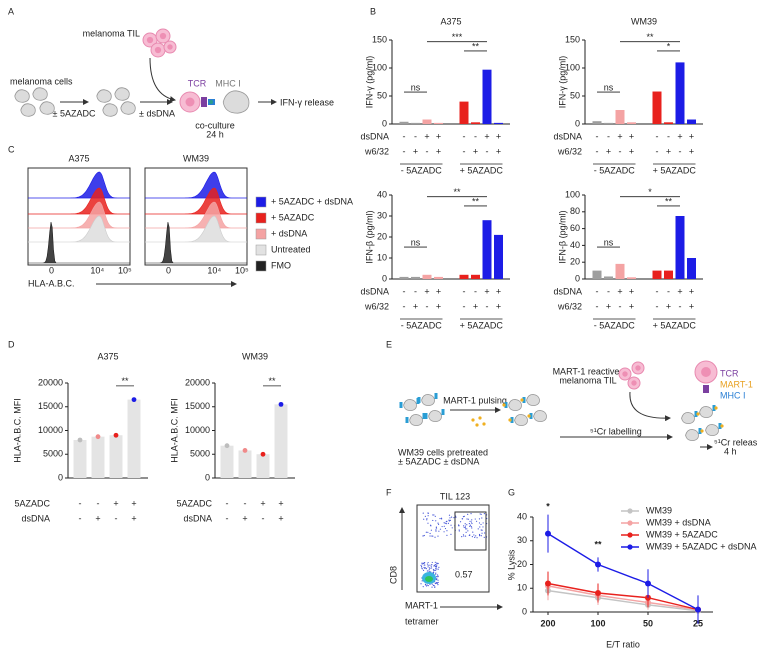 The width and height of the screenshot is (757, 656). I want to click on row-label: dsDNA, so click(374, 136).